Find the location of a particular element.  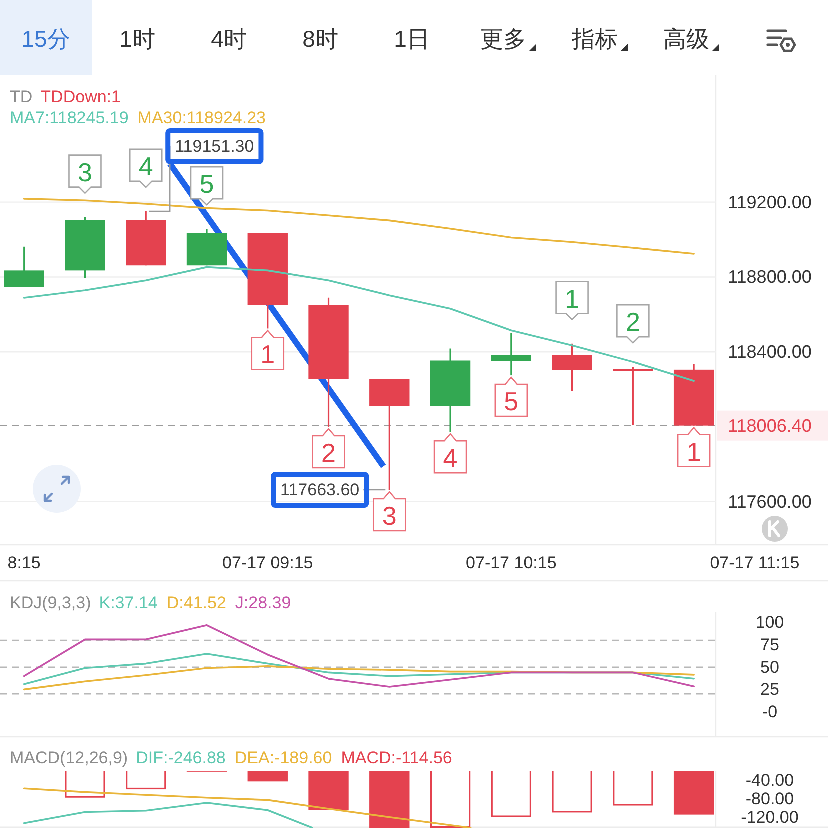

title: MACD(12,26,9) is located at coordinates (69, 758).